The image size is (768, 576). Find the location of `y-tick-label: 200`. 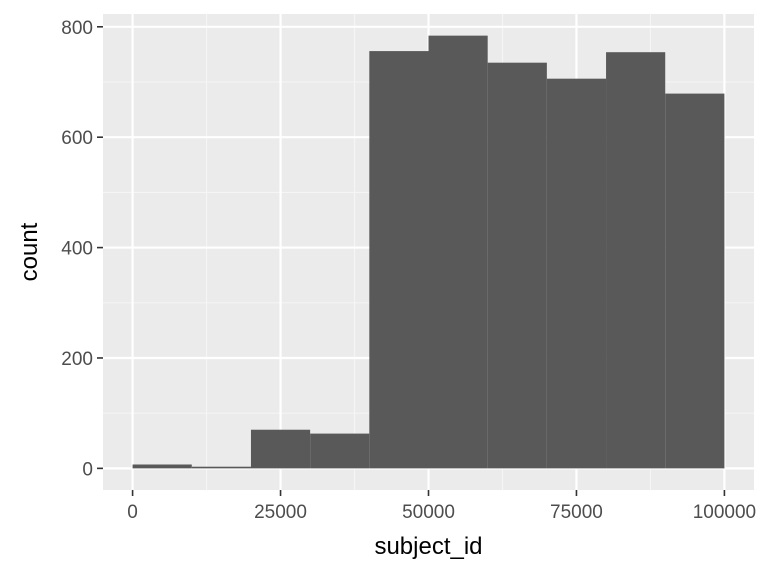

y-tick-label: 200 is located at coordinates (77, 359).